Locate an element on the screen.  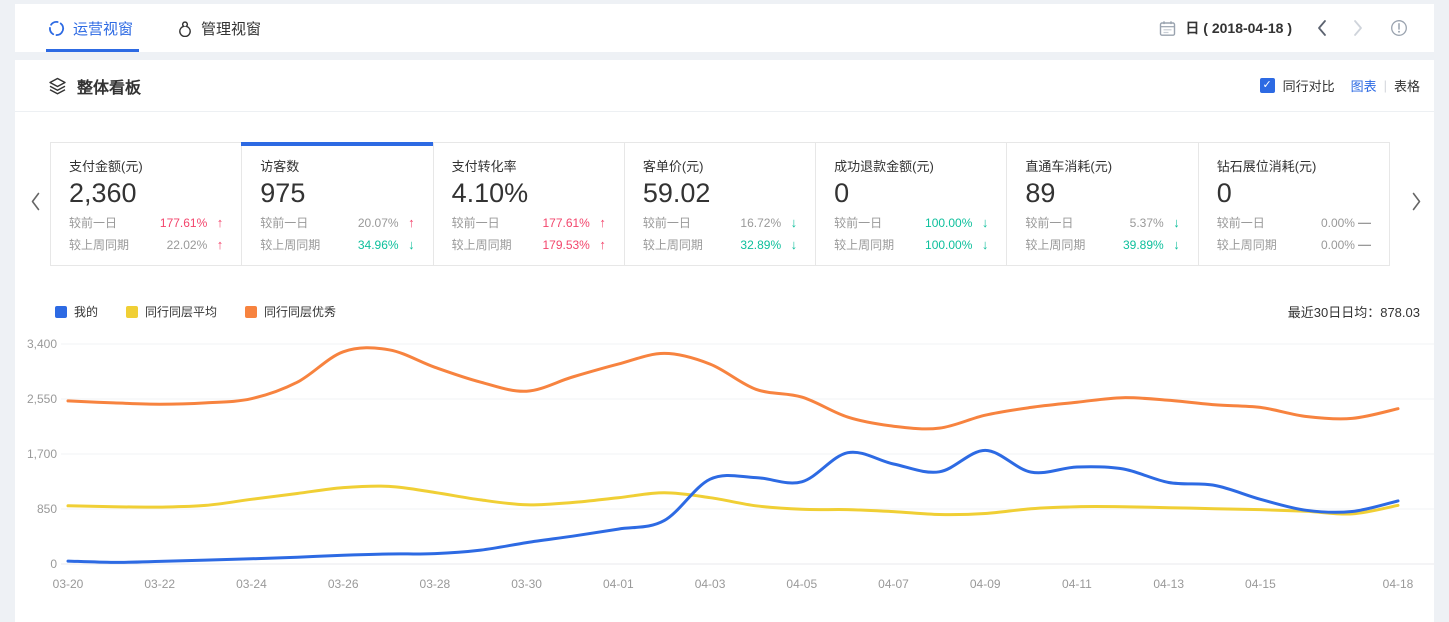
legend-label: 同行同层优秀 is located at coordinates (300, 312).